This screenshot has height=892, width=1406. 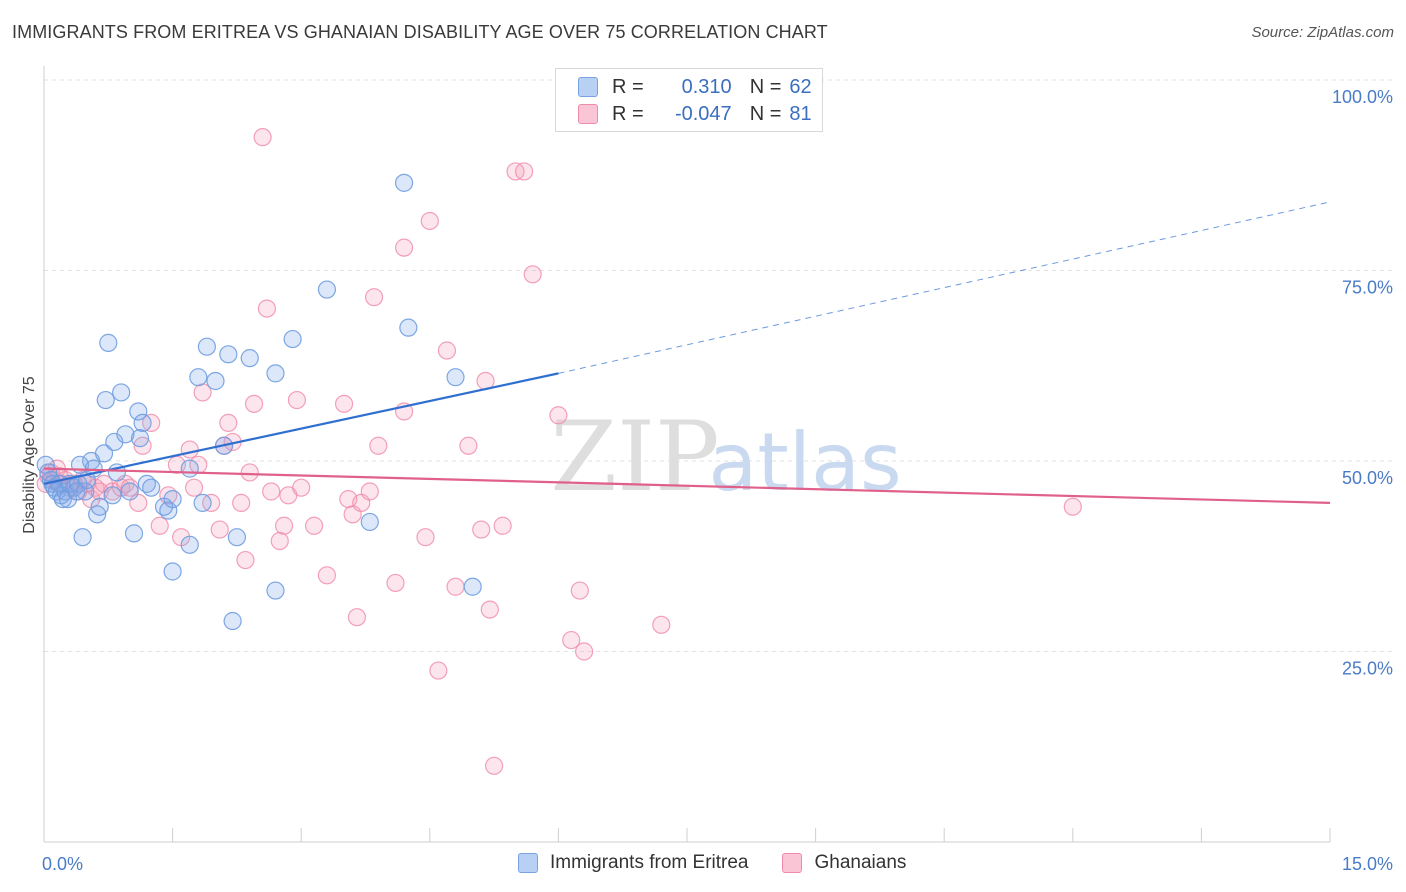 What do you see at coordinates (634, 457) in the screenshot?
I see `watermark-zip: ZIP` at bounding box center [634, 457].